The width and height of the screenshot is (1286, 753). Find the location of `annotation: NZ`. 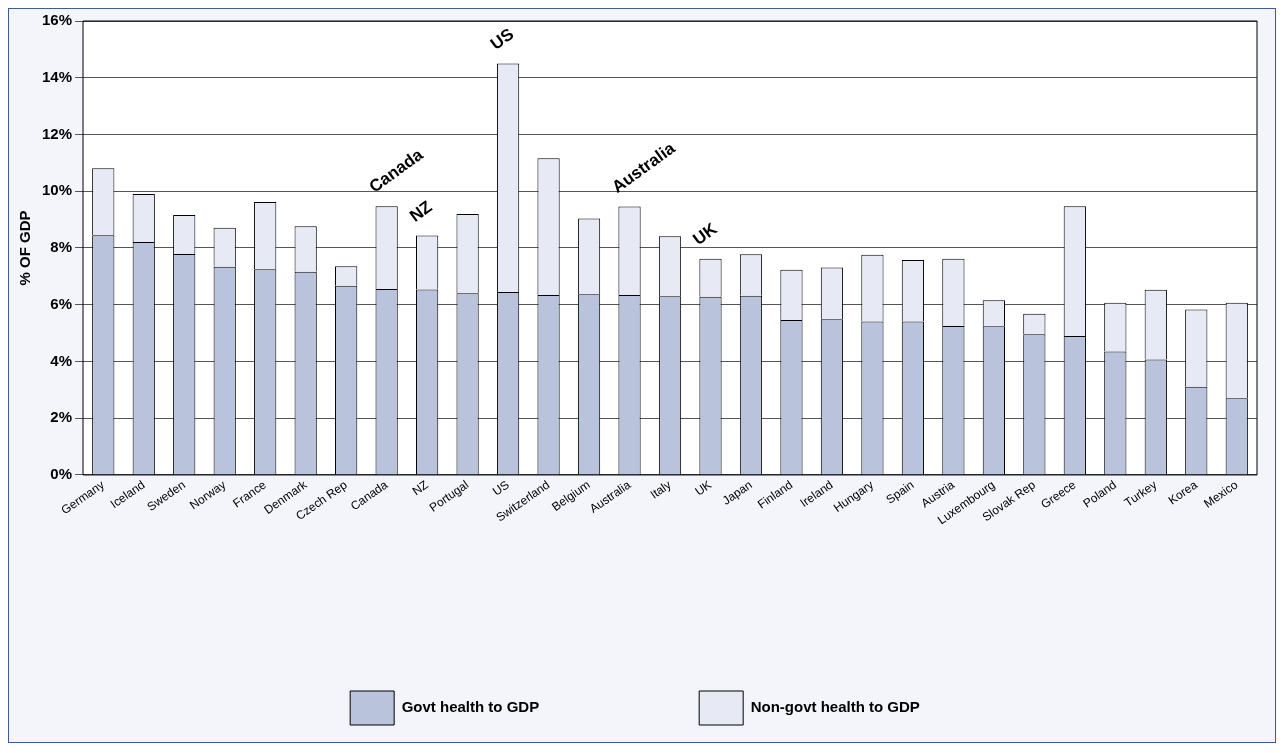

annotation: NZ is located at coordinates (421, 211).